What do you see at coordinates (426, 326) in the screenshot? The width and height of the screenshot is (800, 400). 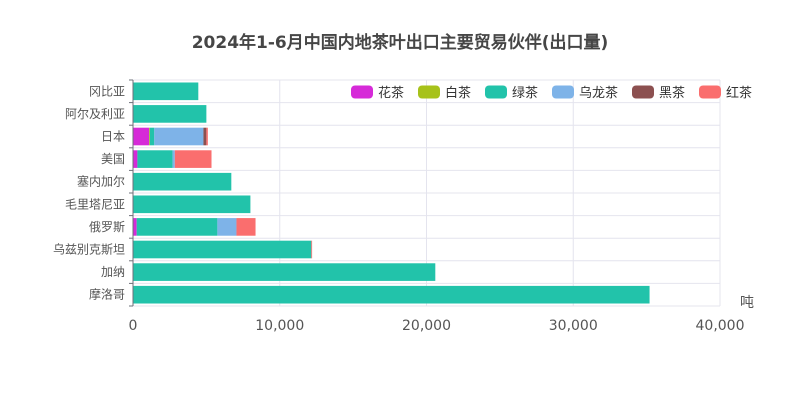 I see `x-tick-label: 20,000` at bounding box center [426, 326].